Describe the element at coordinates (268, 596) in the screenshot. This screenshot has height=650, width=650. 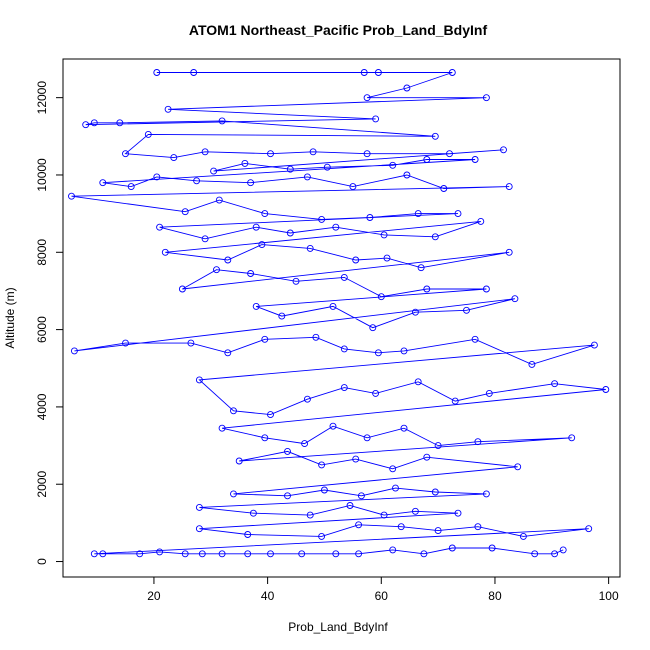
I see `x-tick-label-1: 40` at that location.